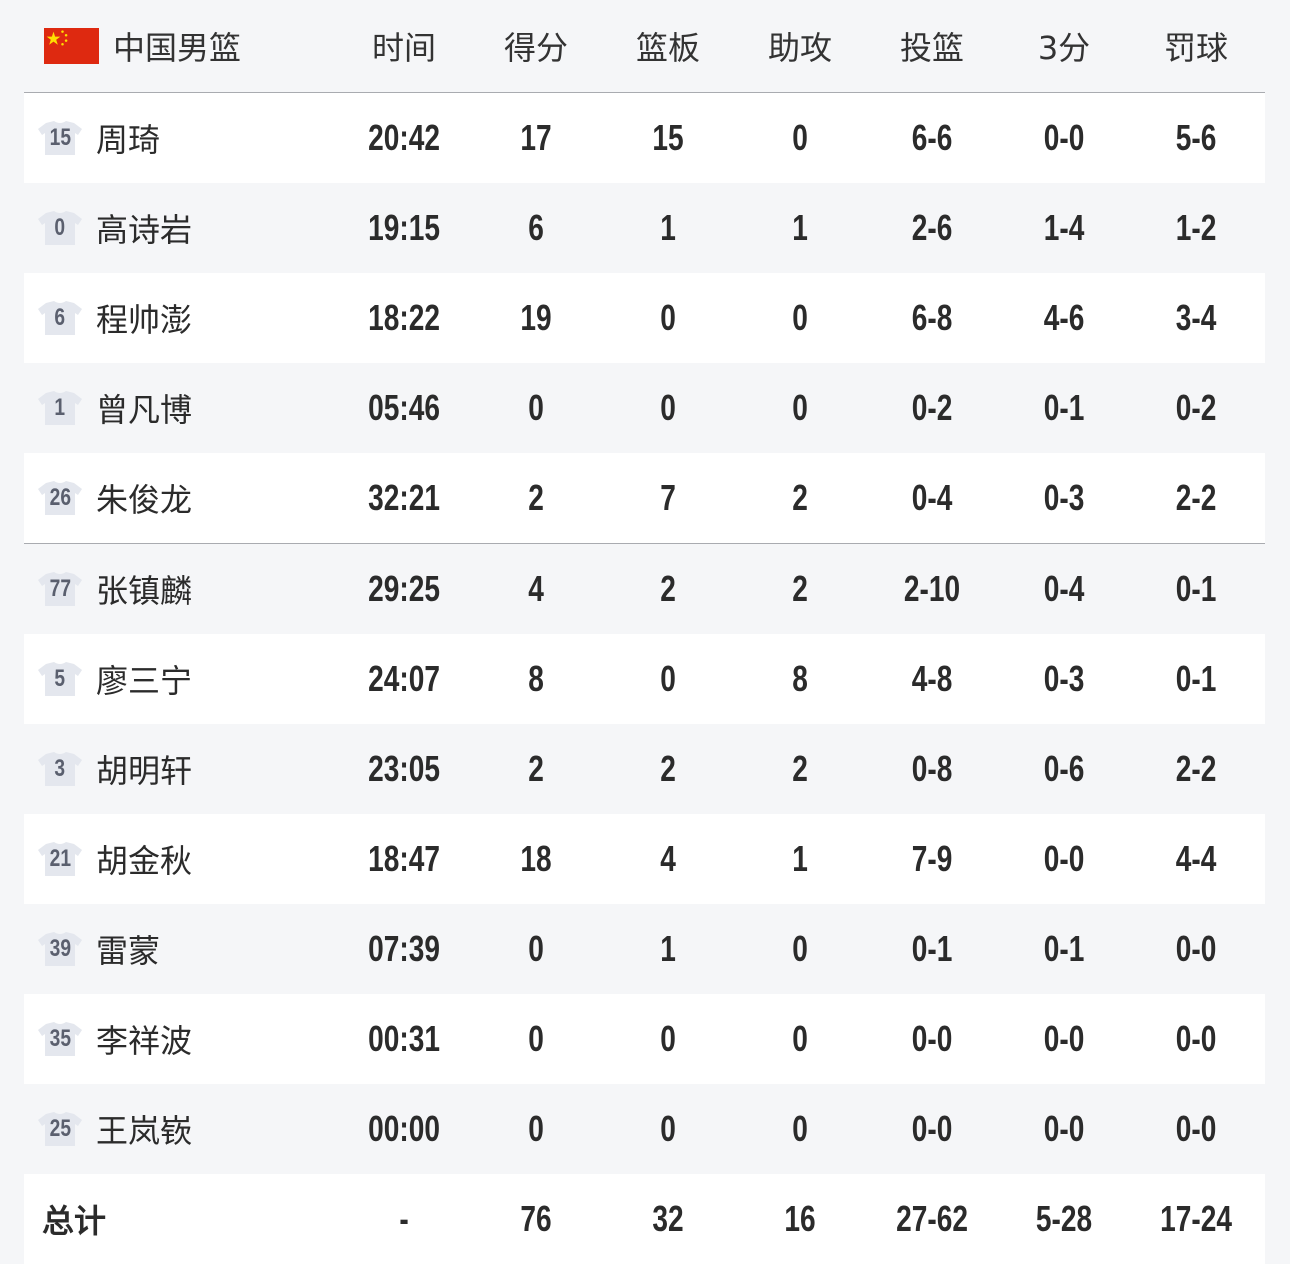 This screenshot has height=1264, width=1290. Describe the element at coordinates (1196, 859) in the screenshot. I see `stat-cell: 4-4` at that location.